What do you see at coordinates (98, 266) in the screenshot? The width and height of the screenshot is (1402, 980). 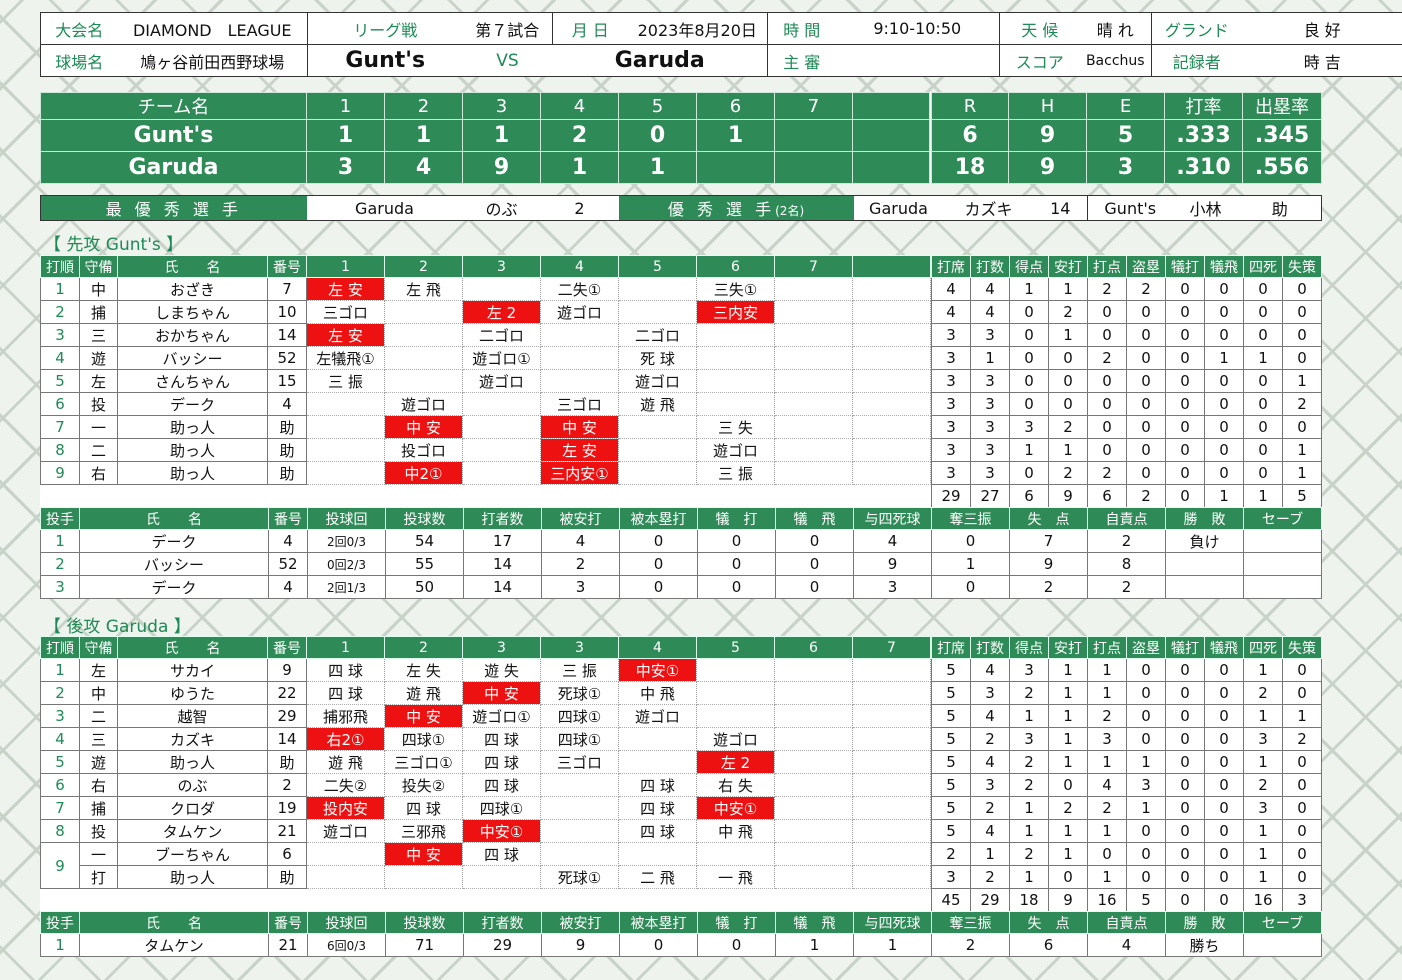 I see `batting-header-cell: 守備` at bounding box center [98, 266].